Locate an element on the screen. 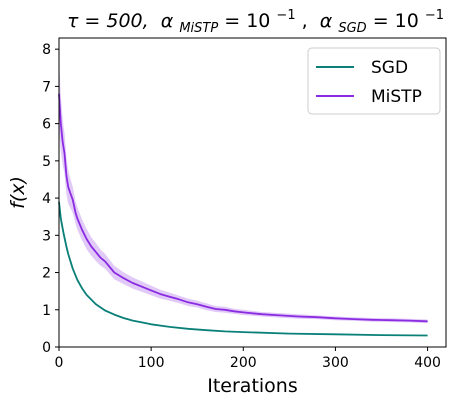 The image size is (456, 408). y-tick-label: 8 is located at coordinates (46, 50).